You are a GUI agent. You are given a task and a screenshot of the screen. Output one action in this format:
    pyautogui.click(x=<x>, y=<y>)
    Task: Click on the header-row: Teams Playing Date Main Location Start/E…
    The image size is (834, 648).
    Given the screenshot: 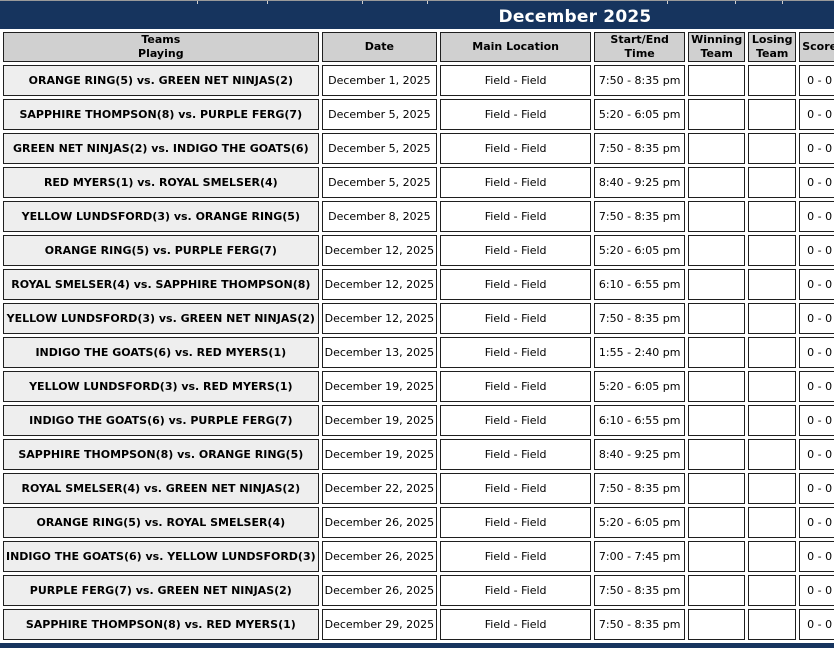 What is the action you would take?
    pyautogui.click(x=418, y=47)
    